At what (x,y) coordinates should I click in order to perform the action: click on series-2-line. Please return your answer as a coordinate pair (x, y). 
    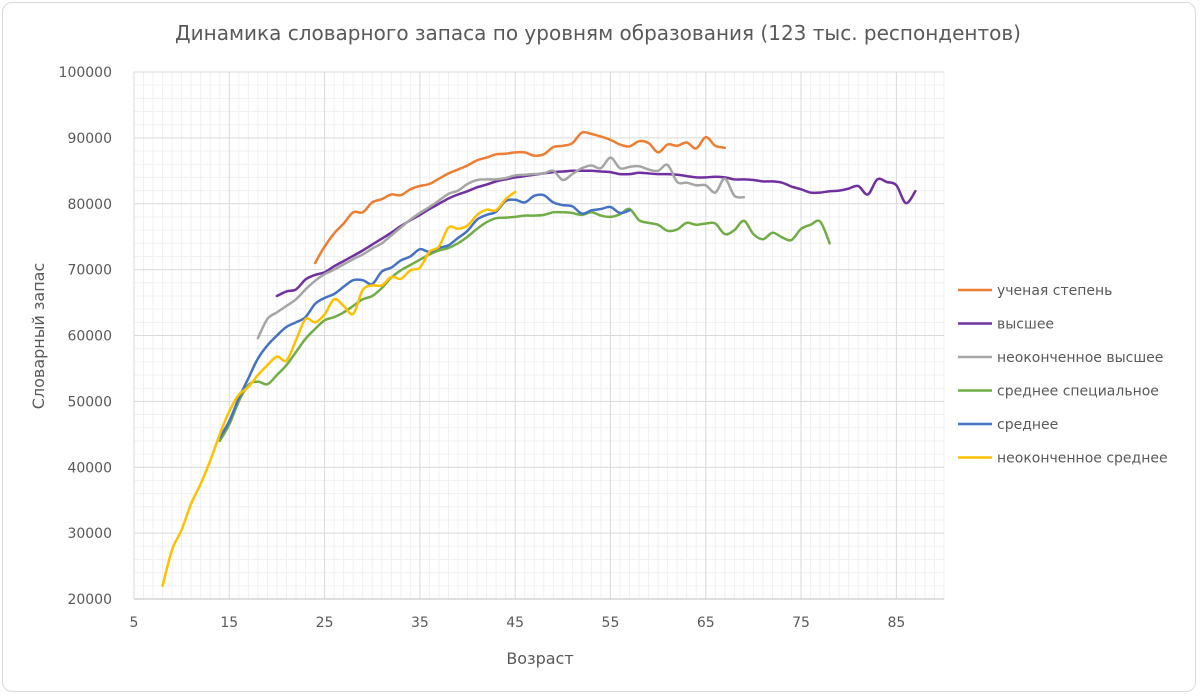
    Looking at the image, I should click on (596, 233).